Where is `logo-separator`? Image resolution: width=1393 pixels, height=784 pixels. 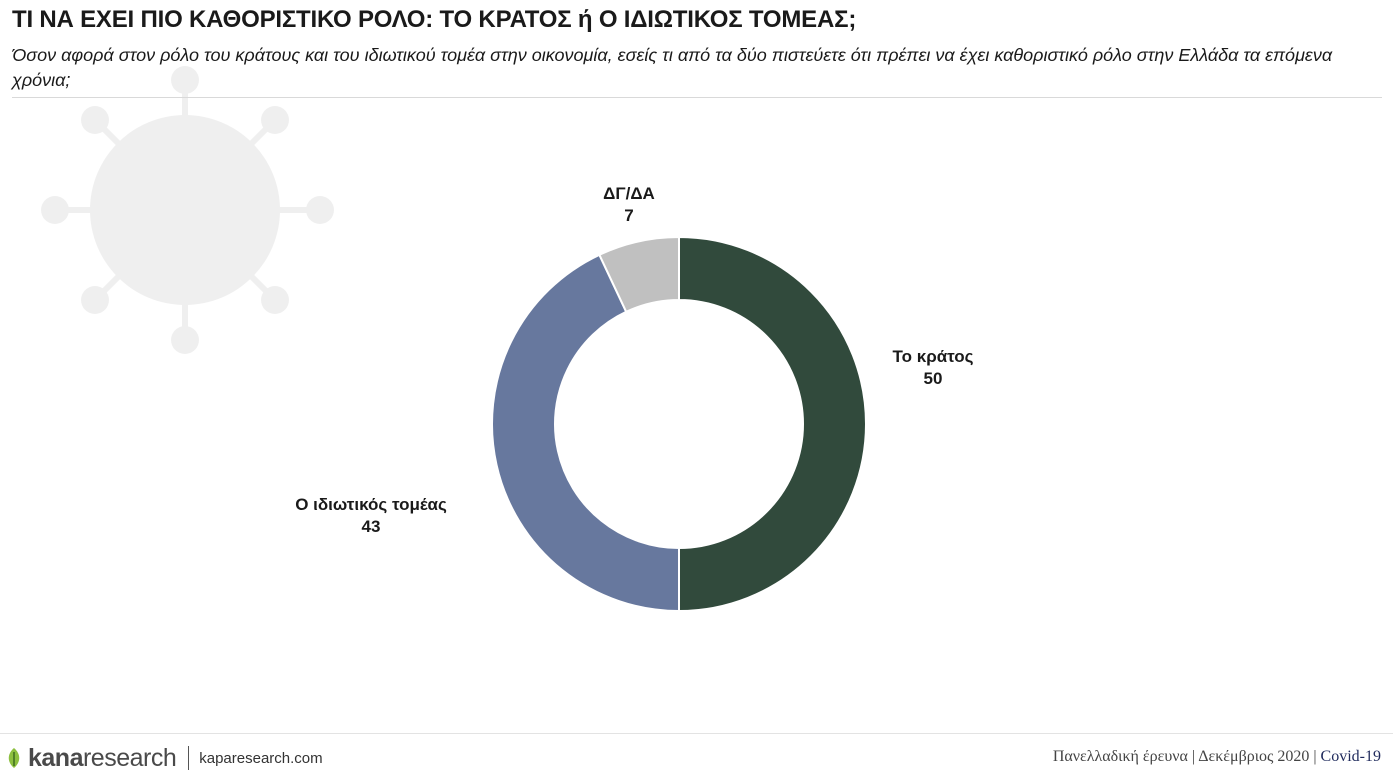
logo-separator is located at coordinates (189, 758).